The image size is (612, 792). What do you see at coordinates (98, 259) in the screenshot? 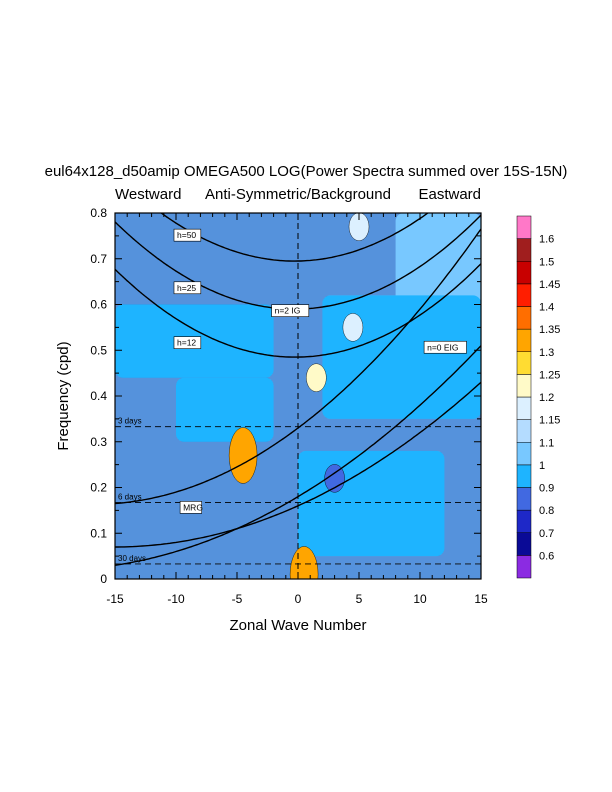
I see `y-tick-label: 0.7` at bounding box center [98, 259].